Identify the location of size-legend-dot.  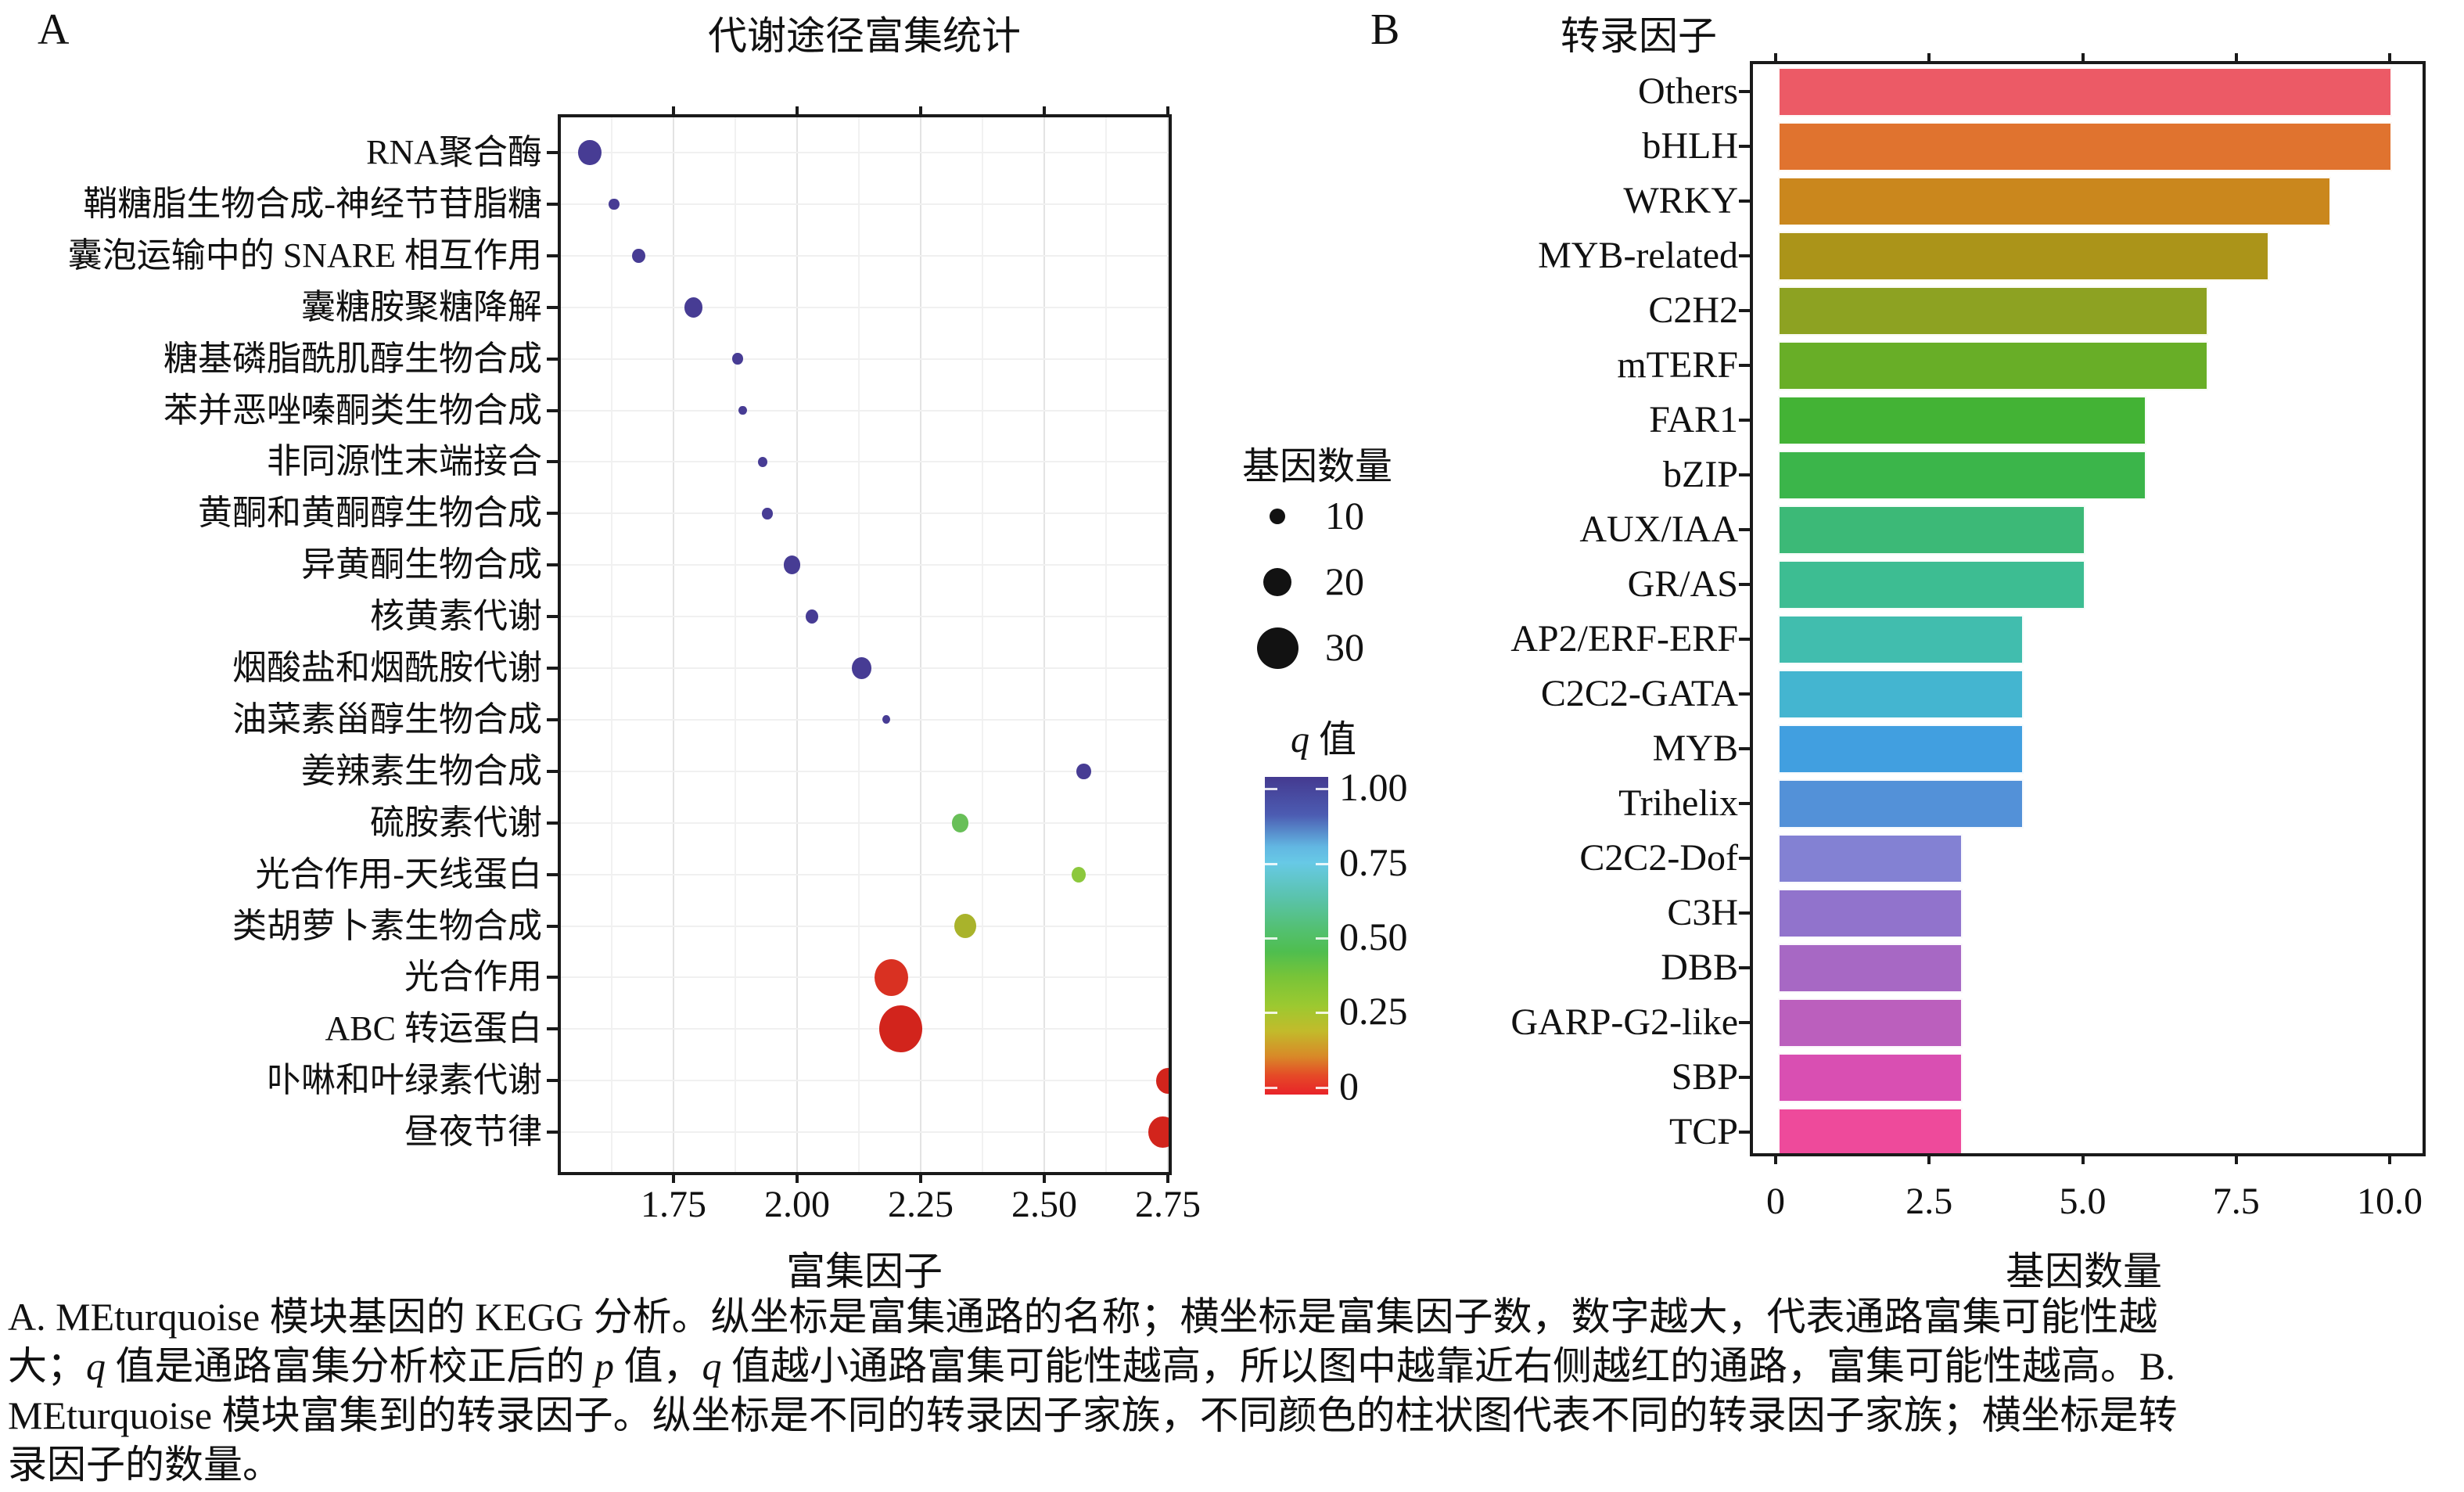
(1277, 516).